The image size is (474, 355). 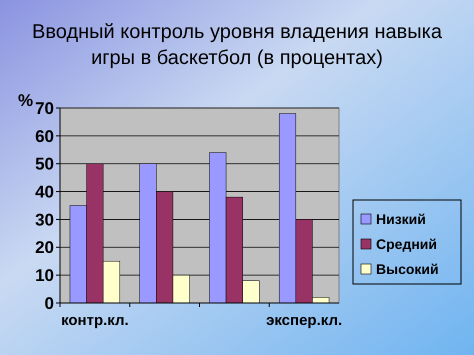 I want to click on y-tick-label: 0, so click(x=49, y=303).